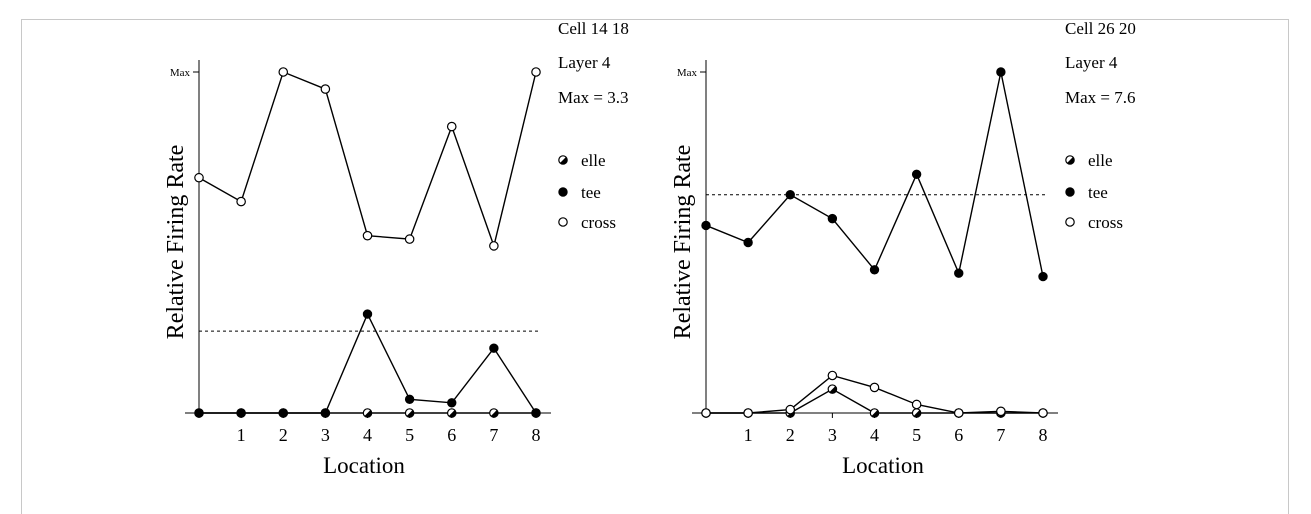 The height and width of the screenshot is (514, 1311). Describe the element at coordinates (325, 435) in the screenshot. I see `x-tick-label: 3` at that location.